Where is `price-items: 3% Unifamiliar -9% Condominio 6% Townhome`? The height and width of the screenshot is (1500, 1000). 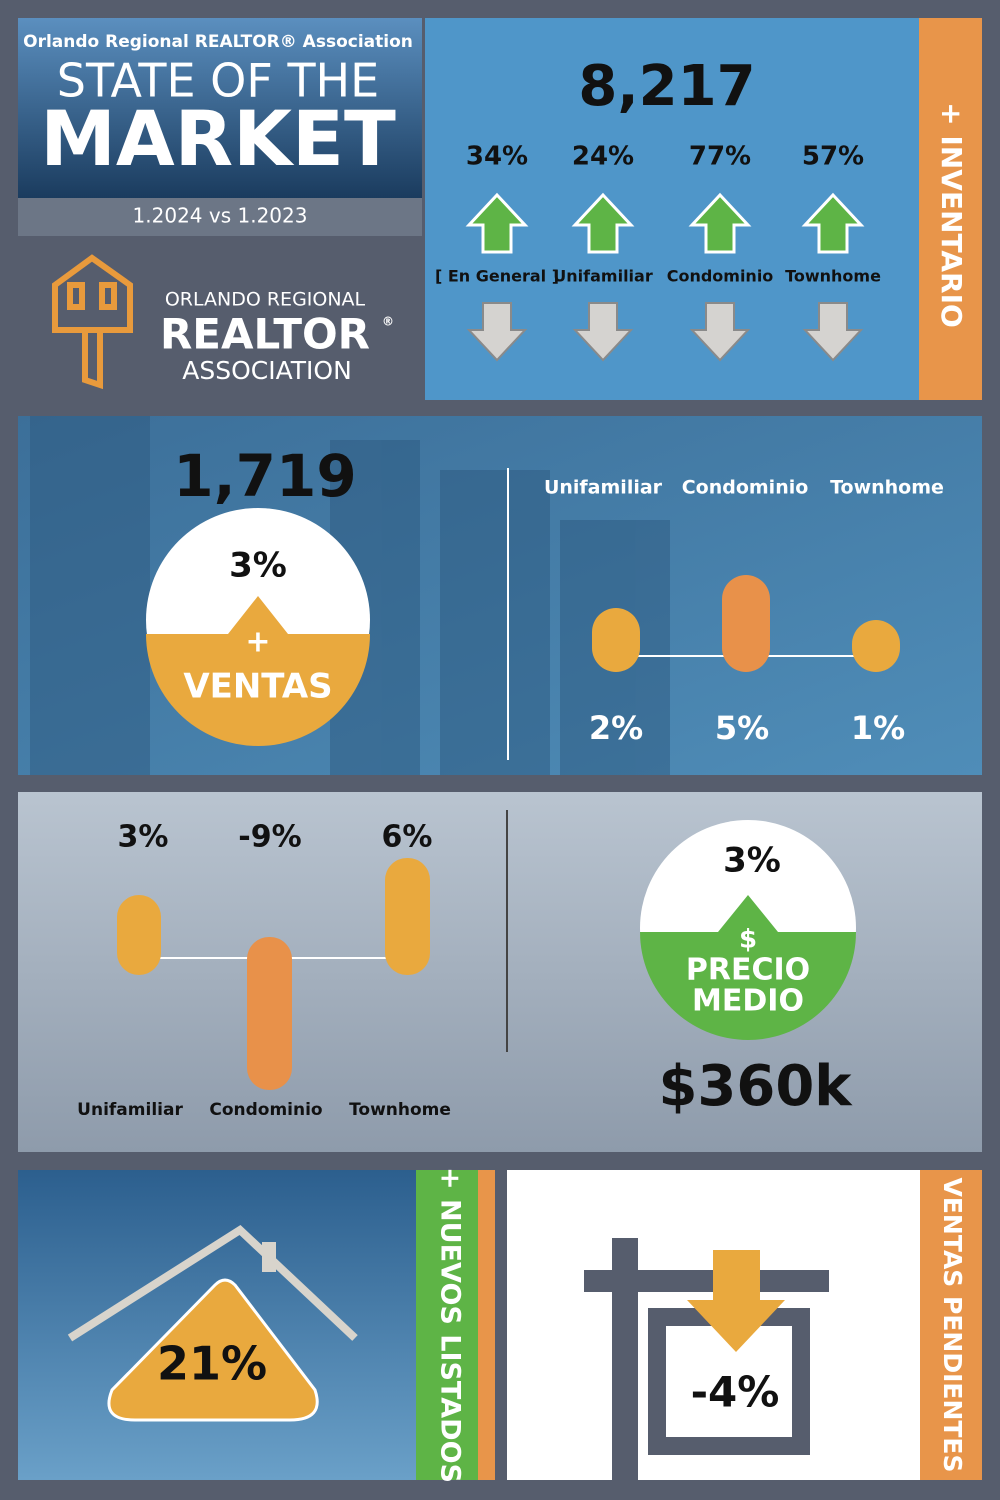 price-items: 3% Unifamiliar -9% Condominio 6% Townhome is located at coordinates (264, 970).